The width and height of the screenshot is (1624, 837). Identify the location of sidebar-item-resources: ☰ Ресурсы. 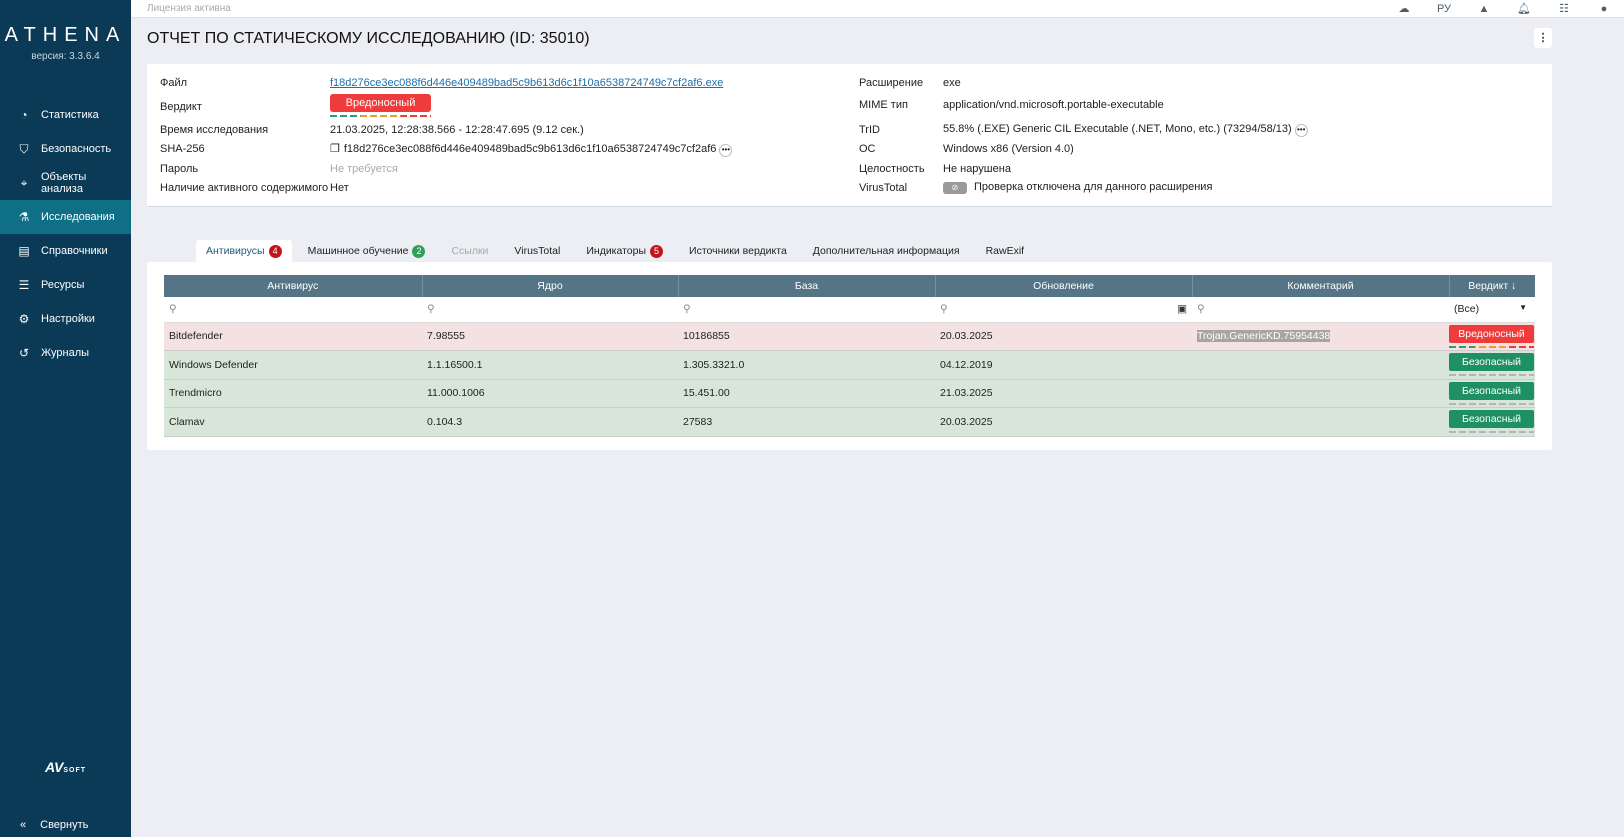
(65, 285).